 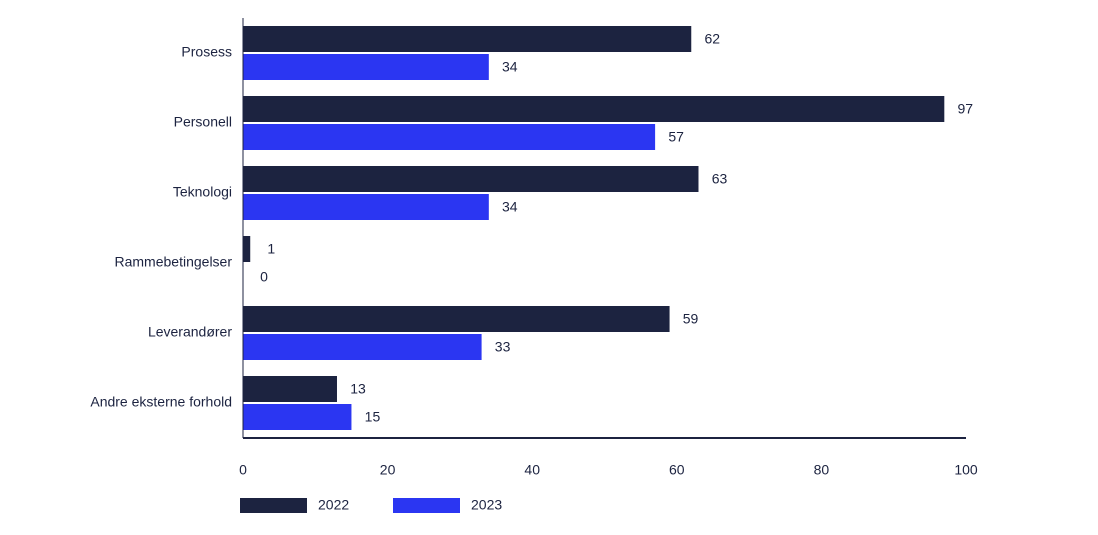 What do you see at coordinates (358, 389) in the screenshot?
I see `value-label: 13` at bounding box center [358, 389].